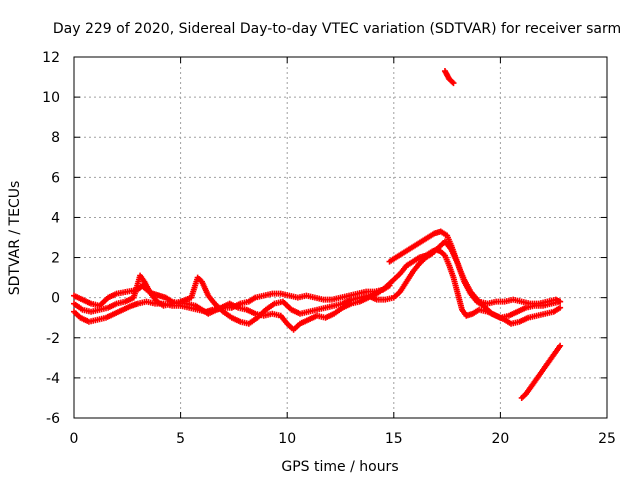 The height and width of the screenshot is (480, 640). What do you see at coordinates (55, 299) in the screenshot?
I see `y-tick-label: 0` at bounding box center [55, 299].